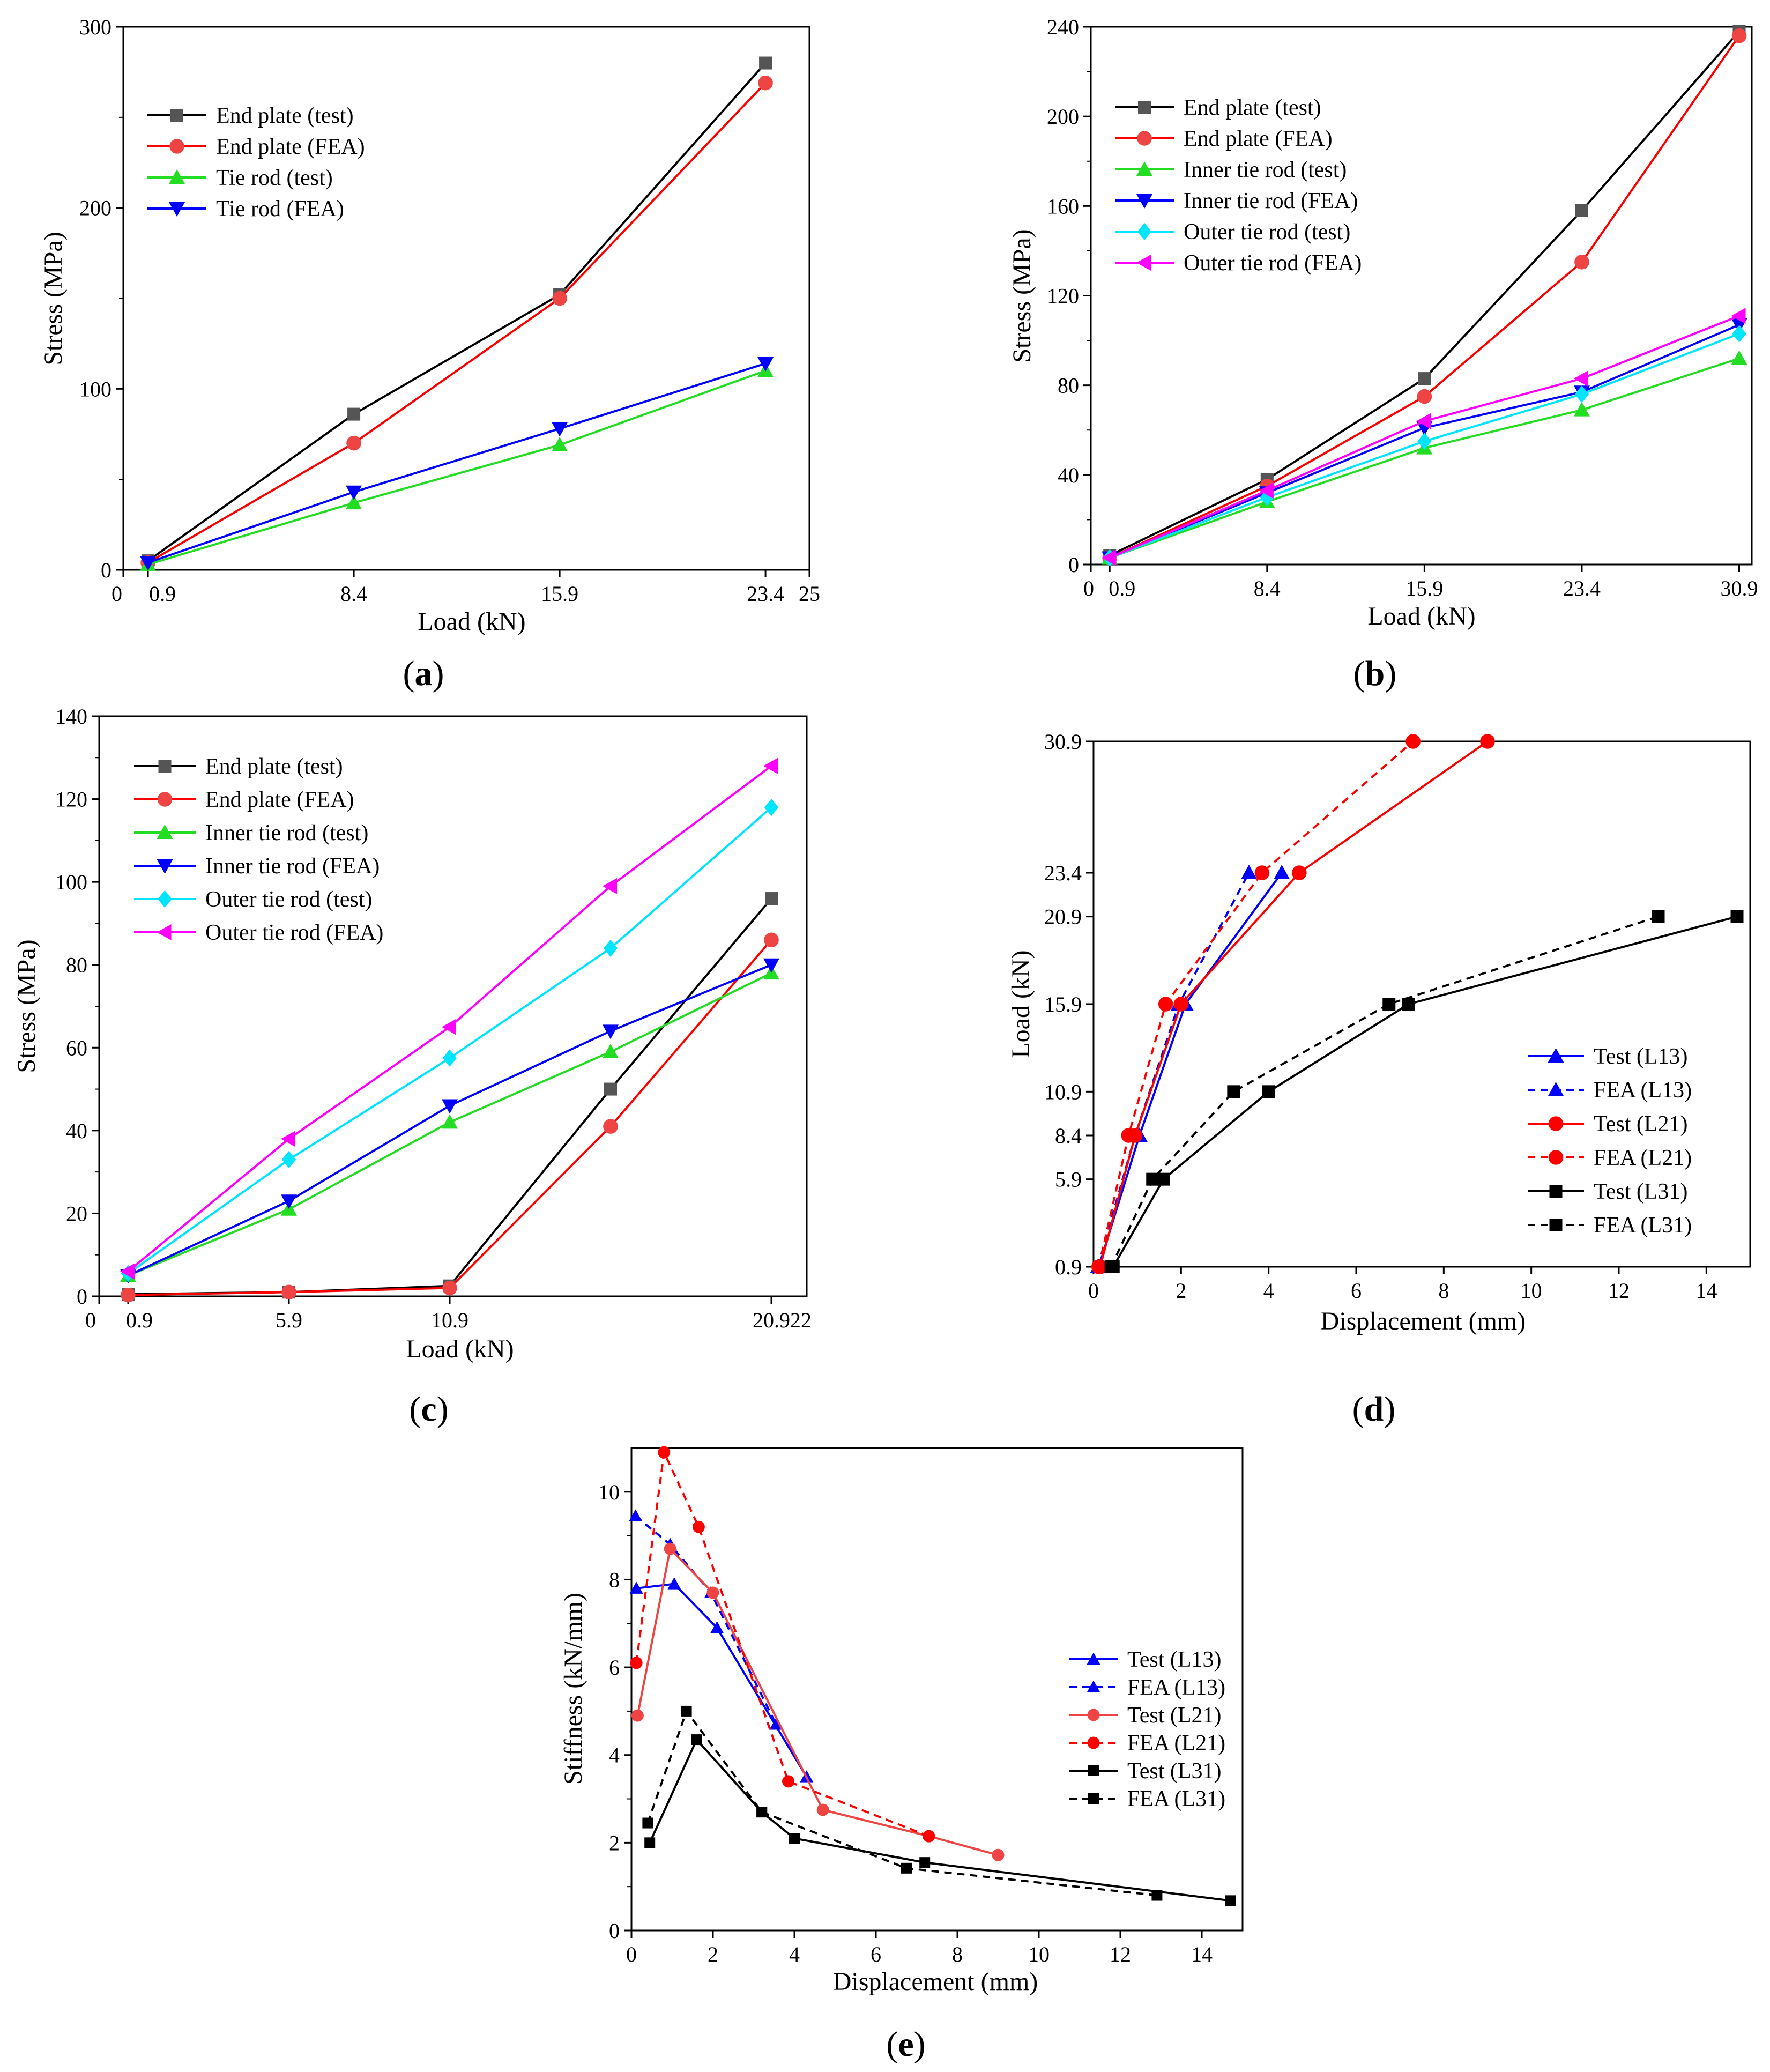 The width and height of the screenshot is (1770, 2072). Describe the element at coordinates (423, 673) in the screenshot. I see `panel-label: (a)` at that location.